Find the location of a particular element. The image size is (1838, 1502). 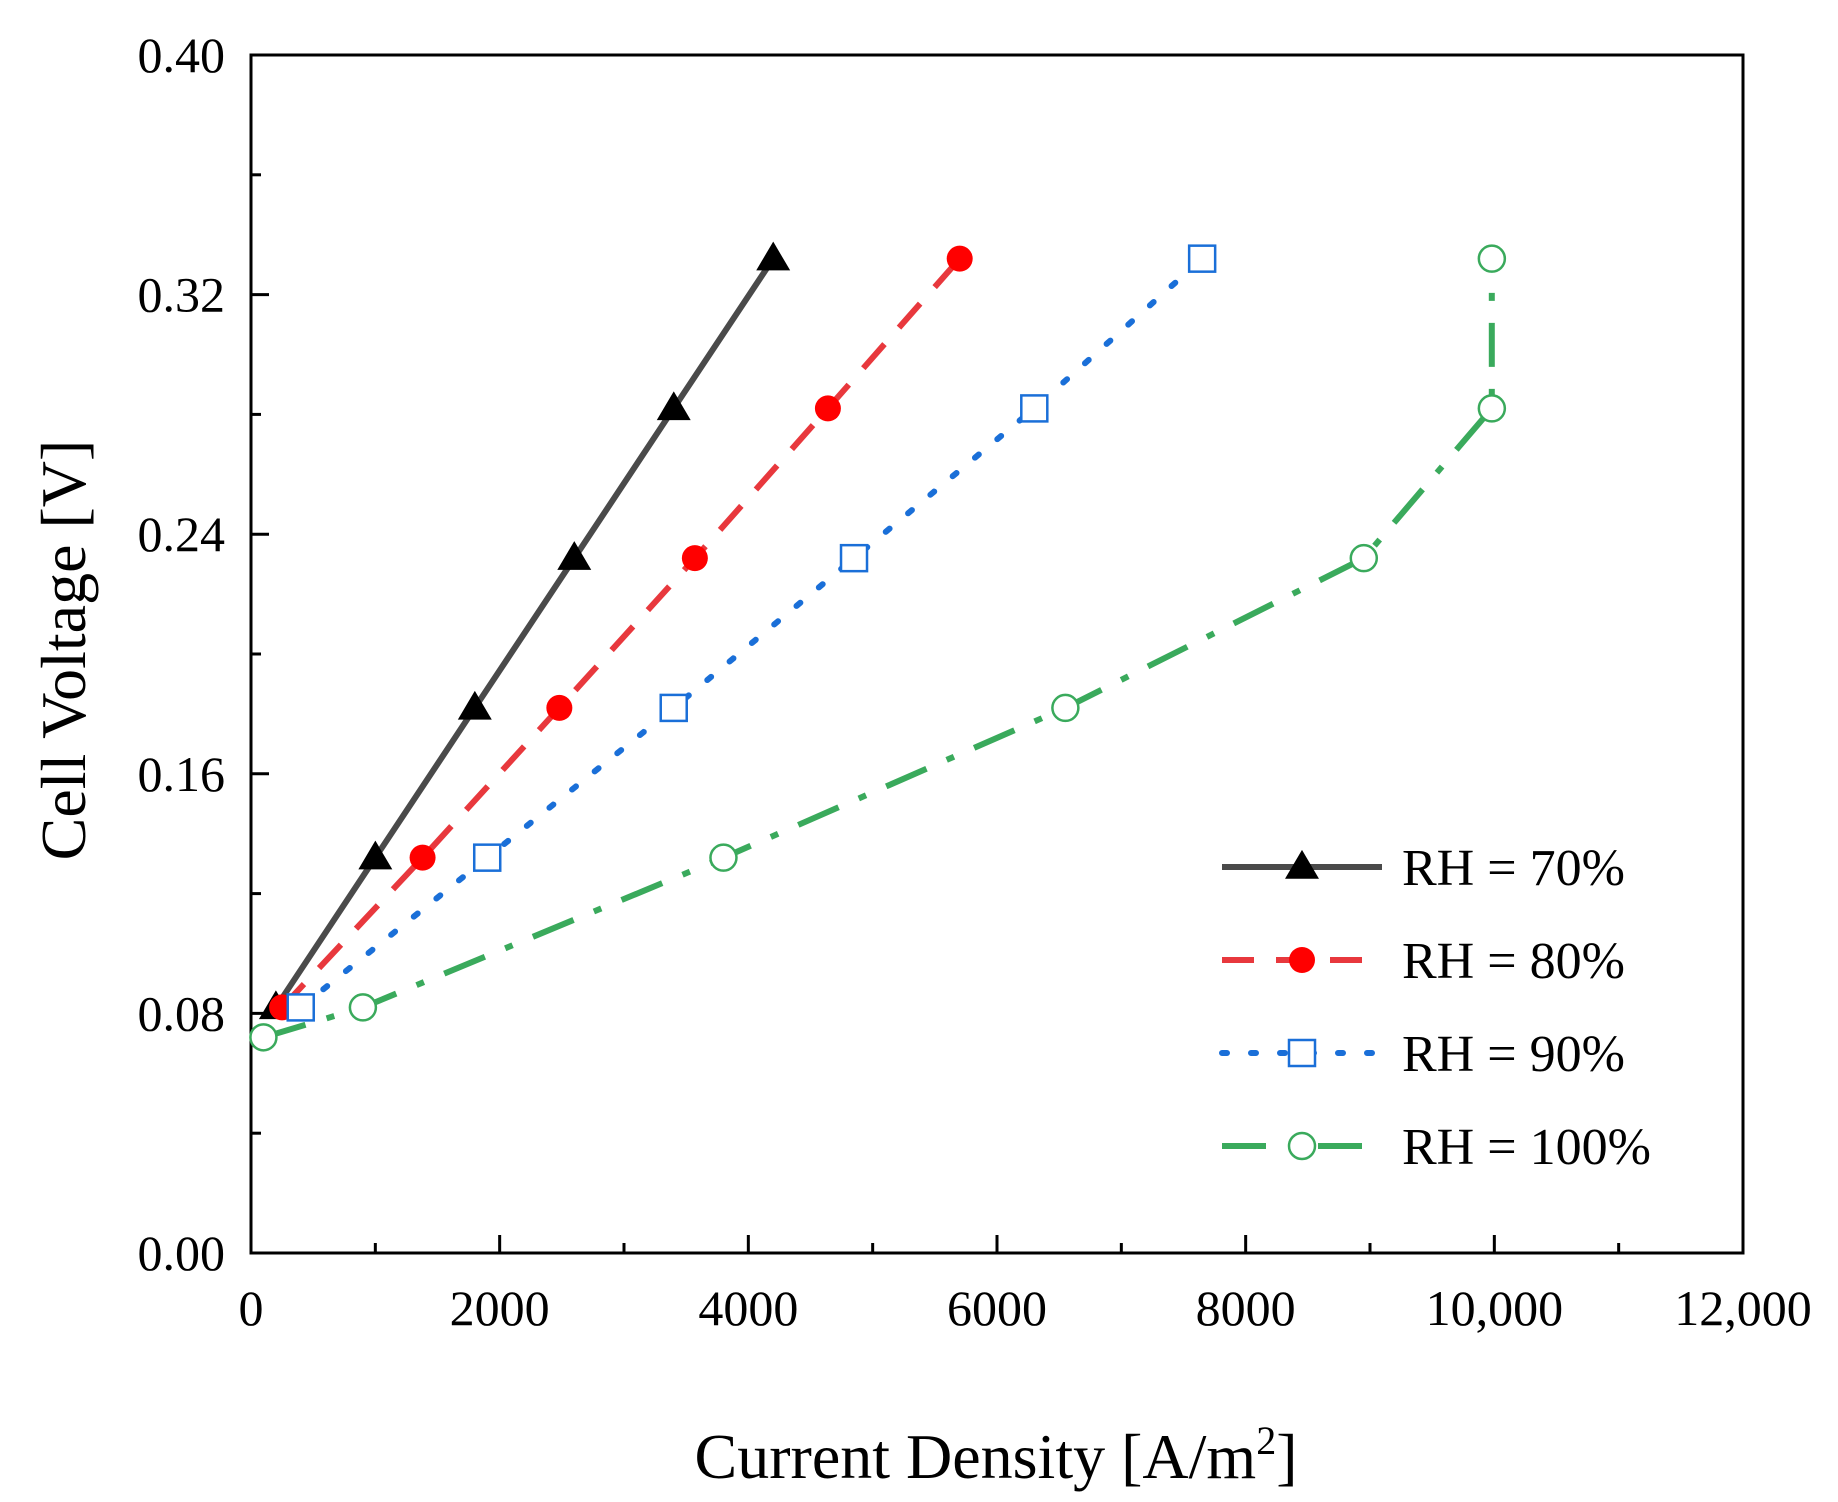

legend-item: RH = 100% is located at coordinates (1436, 1147).